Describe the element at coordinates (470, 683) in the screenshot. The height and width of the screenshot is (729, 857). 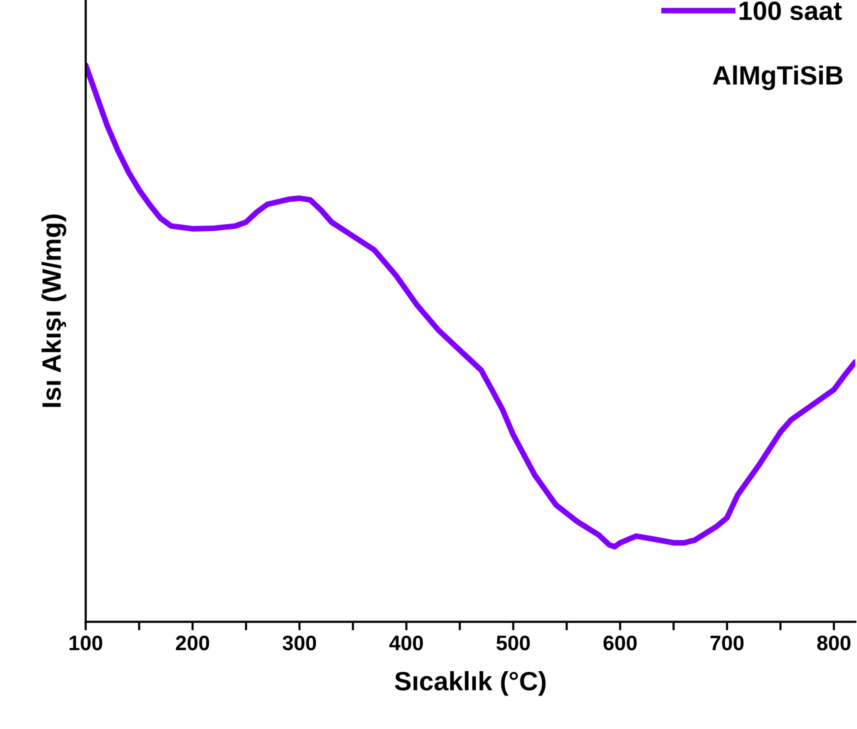
I see `x-axis-title: Sıcaklık (°C)` at that location.